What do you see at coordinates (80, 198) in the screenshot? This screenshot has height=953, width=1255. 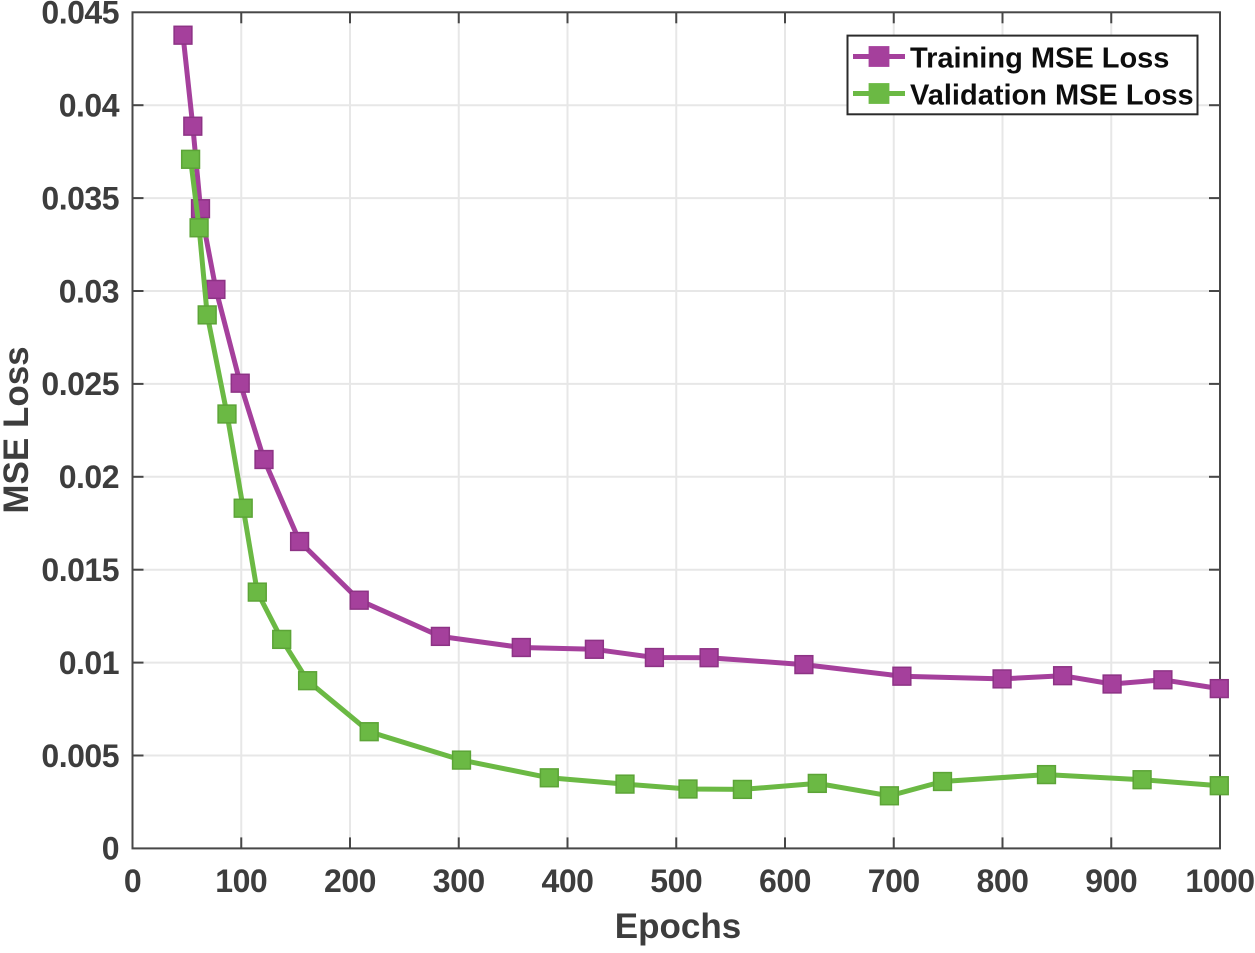 I see `svg-text: 0.035` at bounding box center [80, 198].